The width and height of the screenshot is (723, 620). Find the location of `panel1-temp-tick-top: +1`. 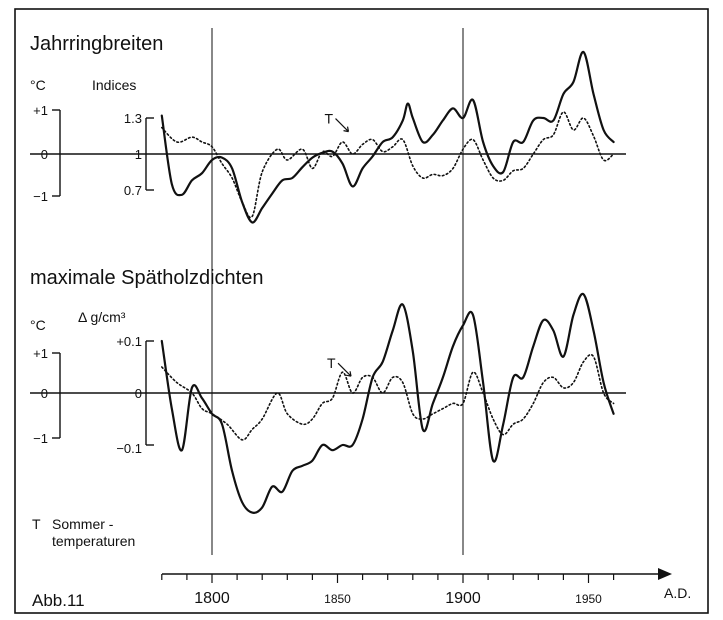

panel1-temp-tick-top: +1 is located at coordinates (40, 110).